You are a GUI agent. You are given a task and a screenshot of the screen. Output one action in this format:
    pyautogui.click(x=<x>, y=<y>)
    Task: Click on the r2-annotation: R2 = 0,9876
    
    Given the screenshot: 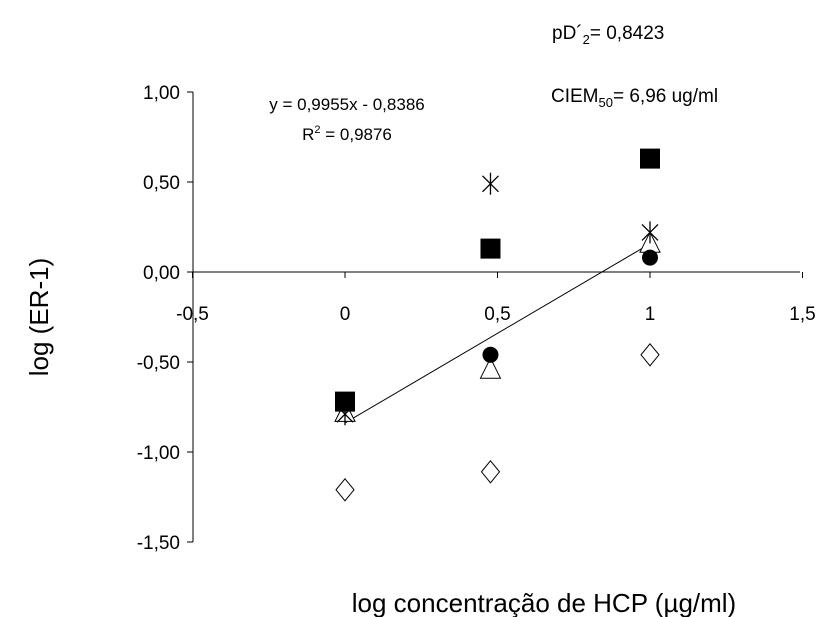 What is the action you would take?
    pyautogui.click(x=347, y=134)
    